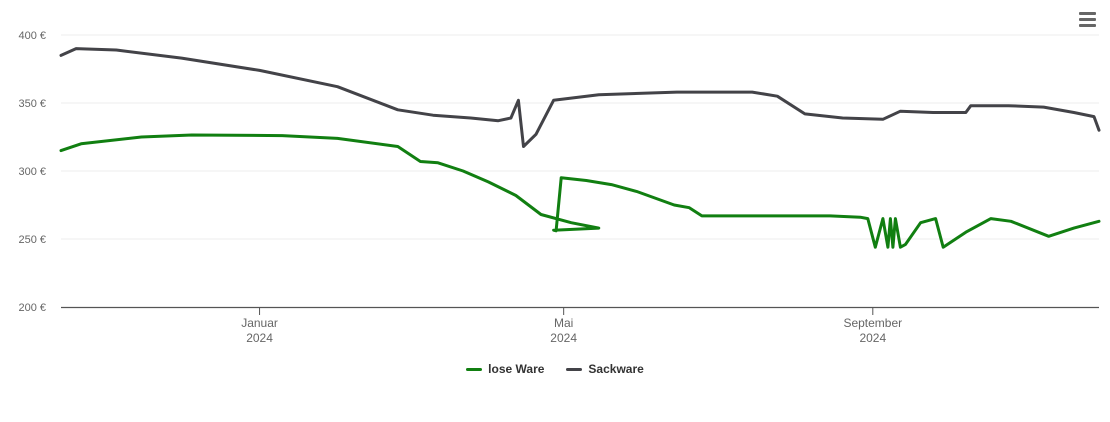  I want to click on x-tick-label: Mai, so click(563, 323).